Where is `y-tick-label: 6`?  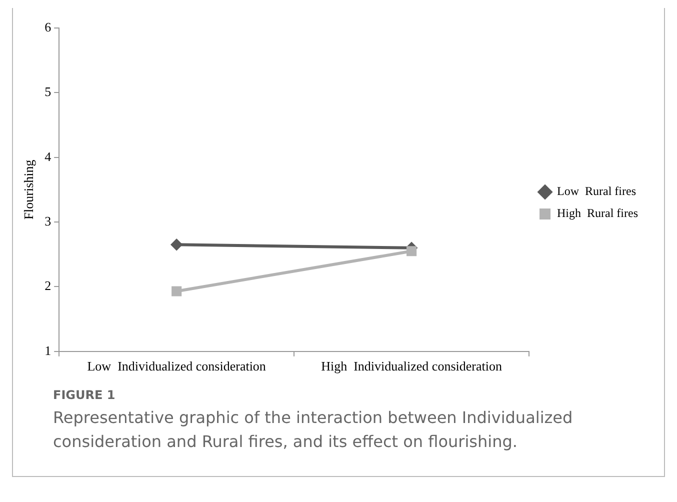
y-tick-label: 6 is located at coordinates (48, 26).